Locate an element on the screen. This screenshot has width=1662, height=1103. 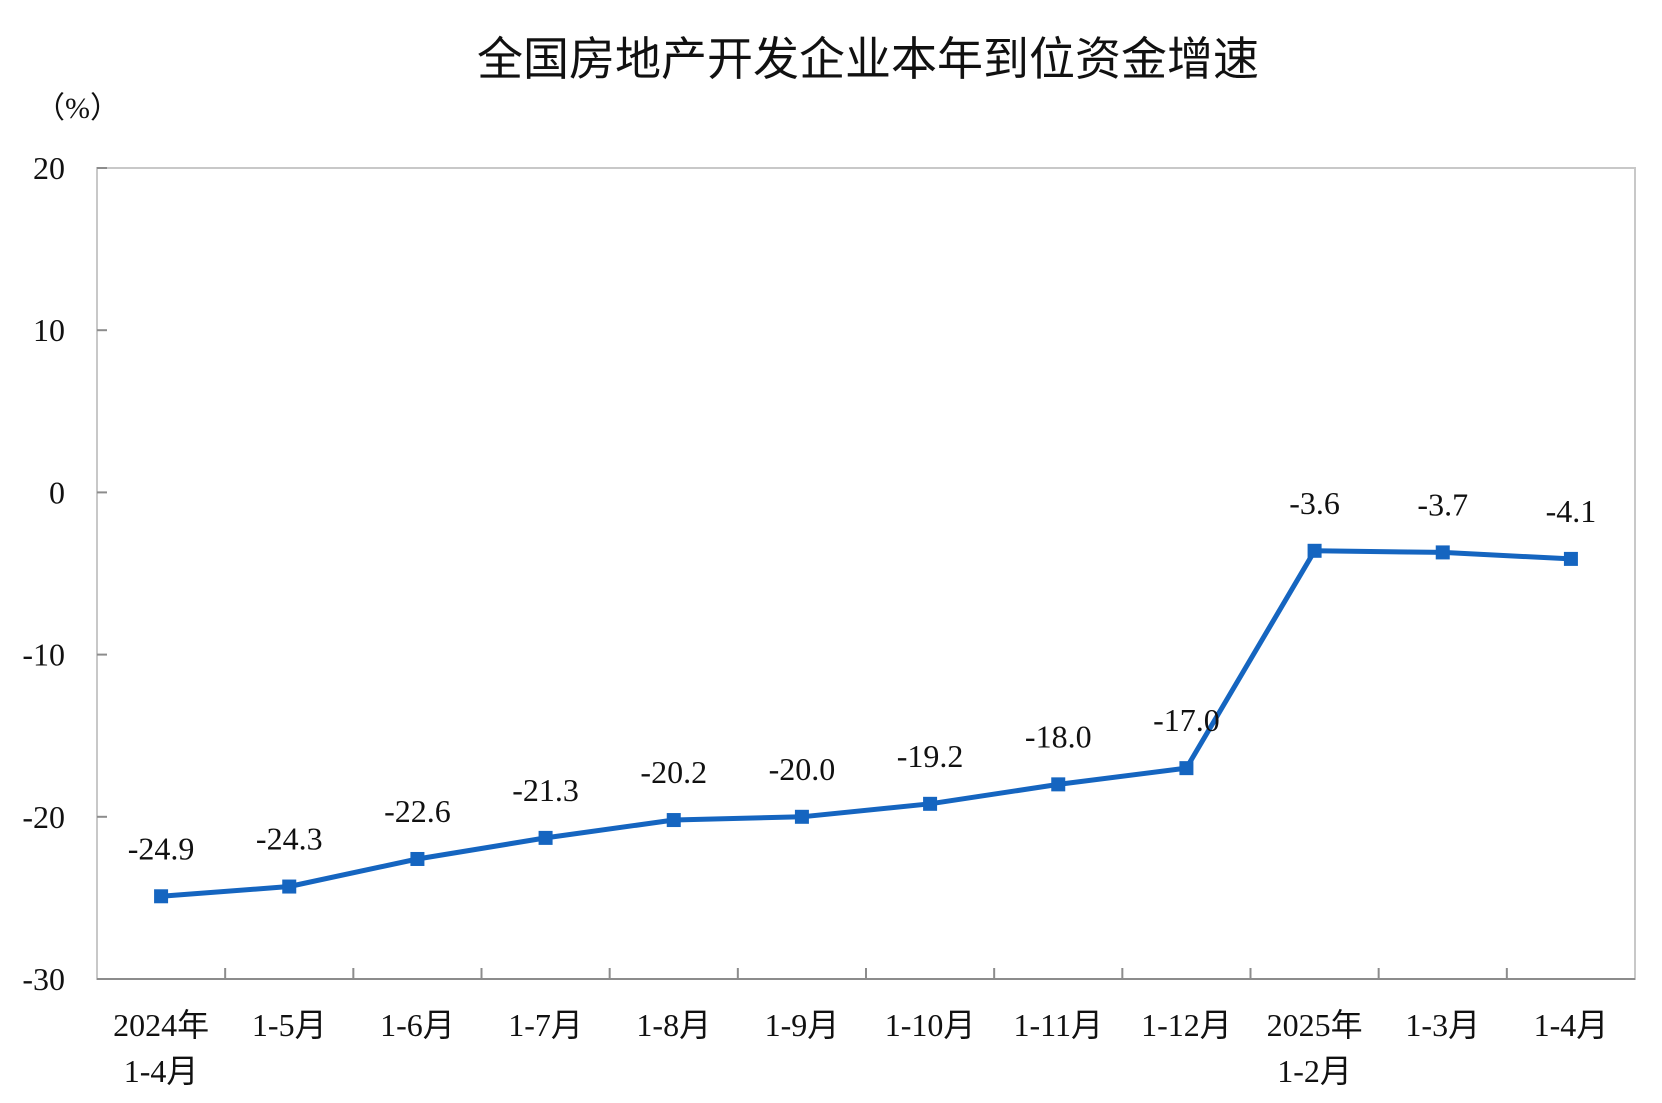
data-label: -20.2 is located at coordinates (673, 772).